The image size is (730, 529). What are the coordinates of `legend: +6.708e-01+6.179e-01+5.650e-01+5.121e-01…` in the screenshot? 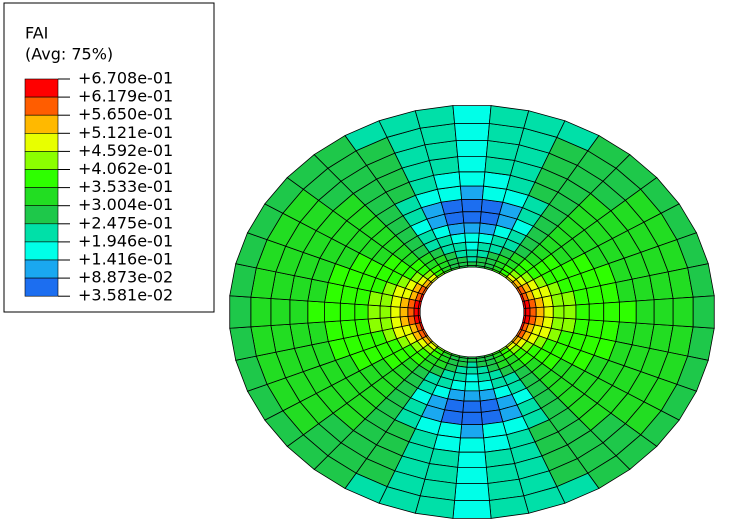 It's located at (98, 187).